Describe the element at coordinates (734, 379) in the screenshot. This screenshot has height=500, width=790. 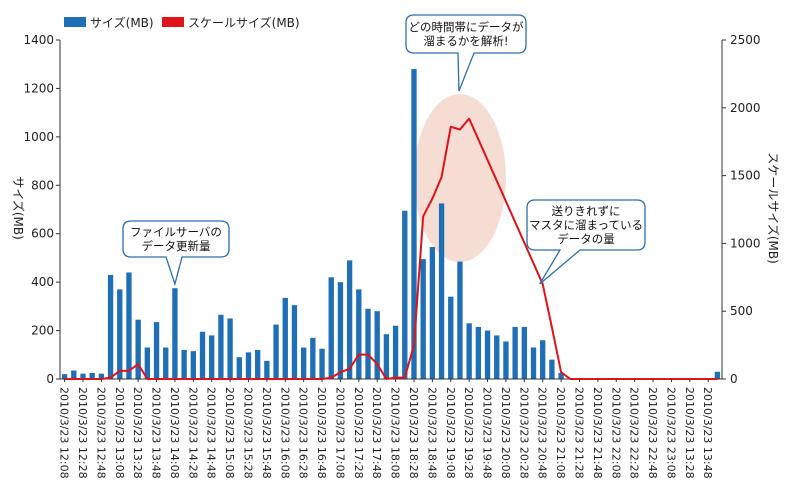
I see `y-right-tick-label: 0` at that location.